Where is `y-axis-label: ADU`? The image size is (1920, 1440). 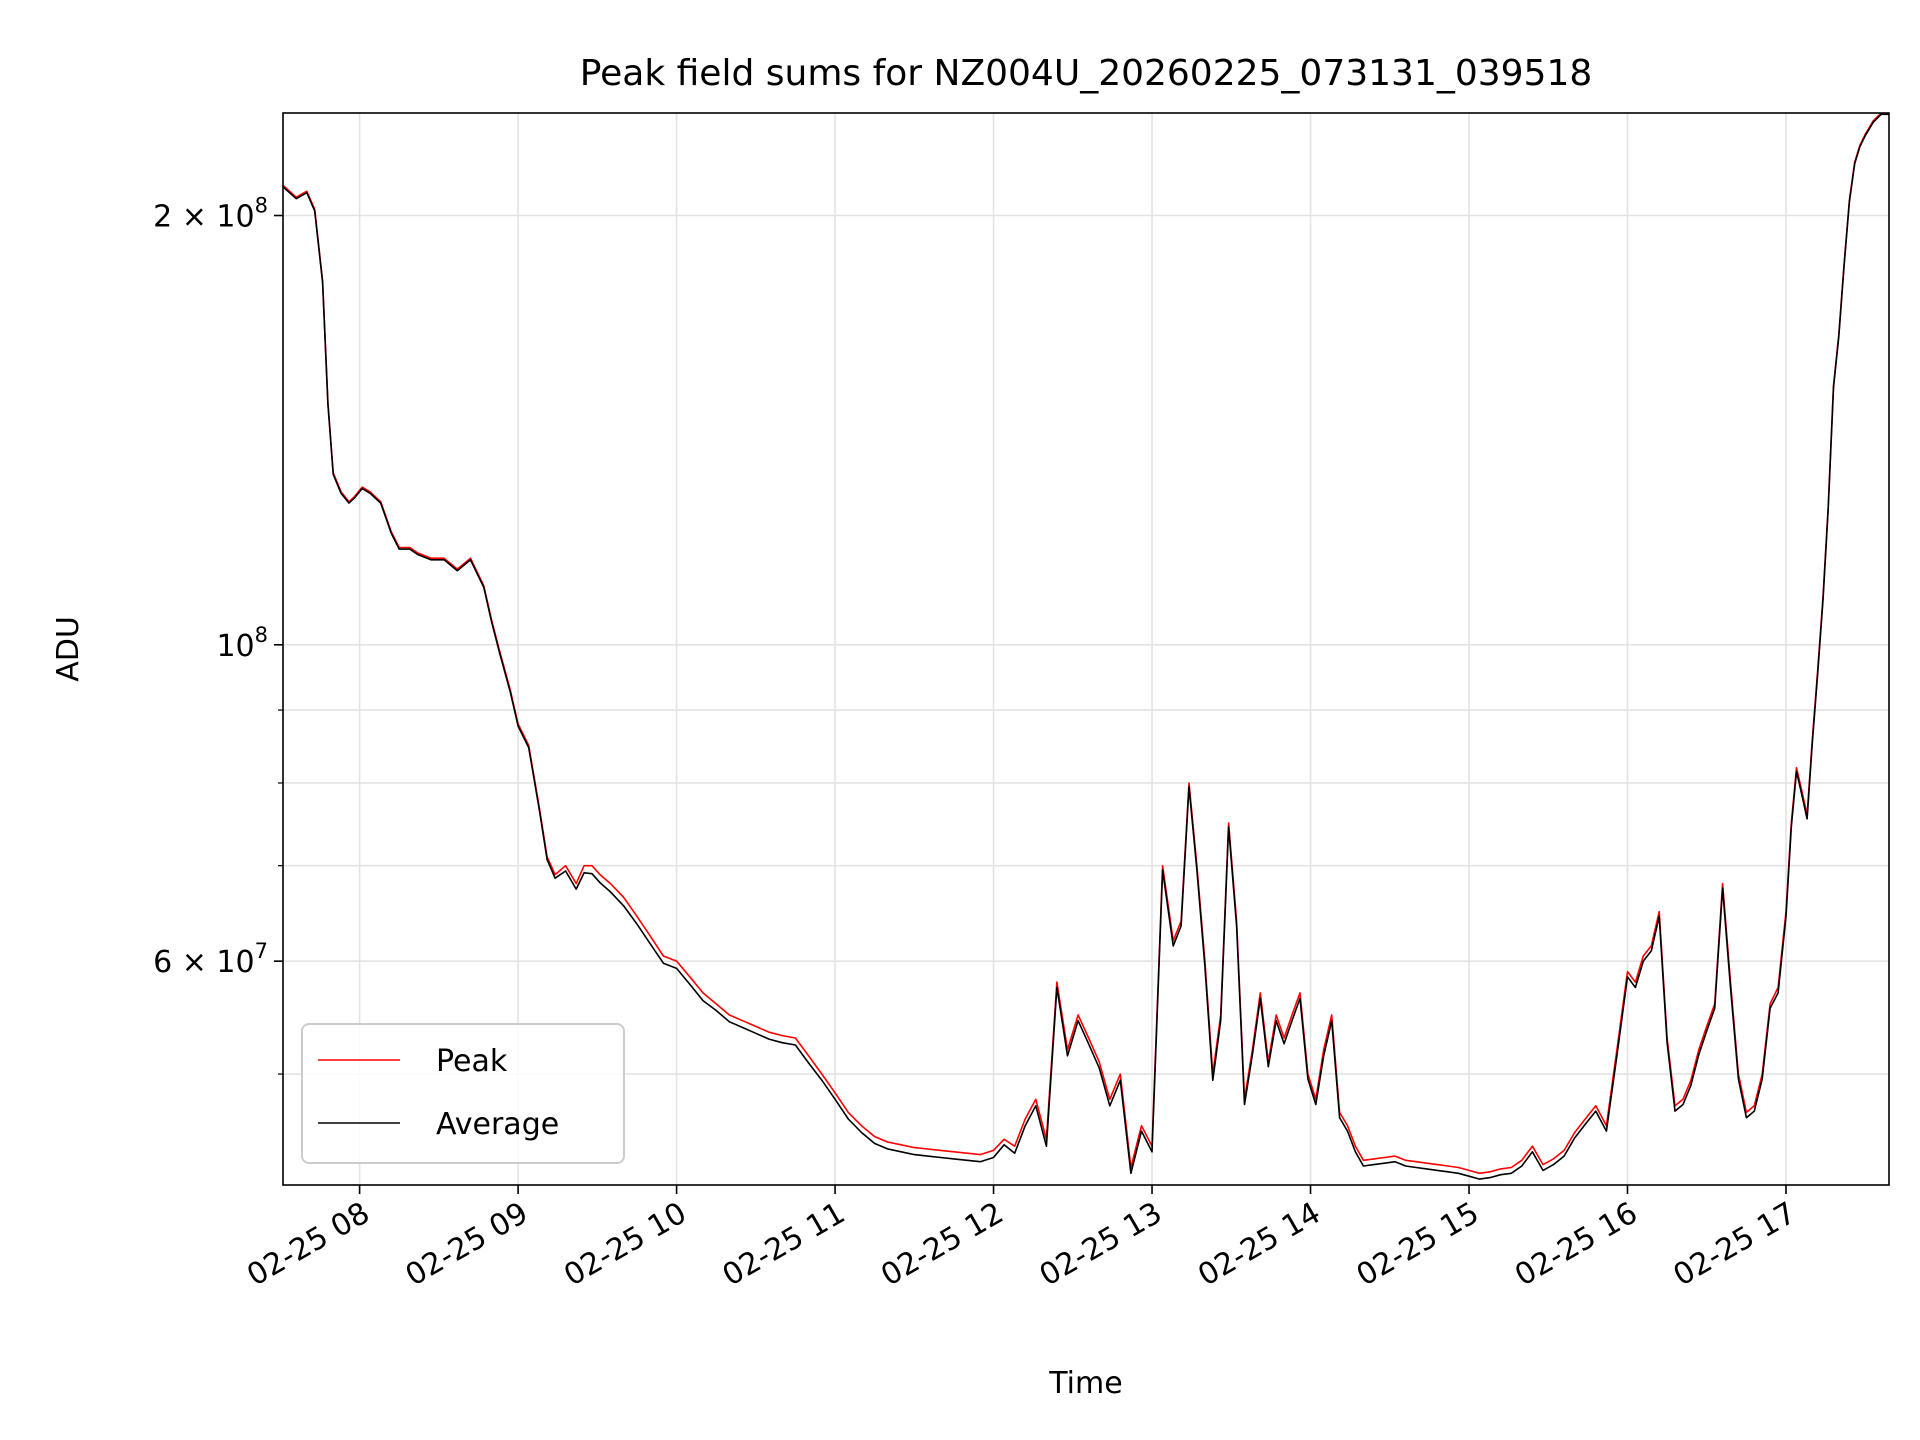 y-axis-label: ADU is located at coordinates (68, 649).